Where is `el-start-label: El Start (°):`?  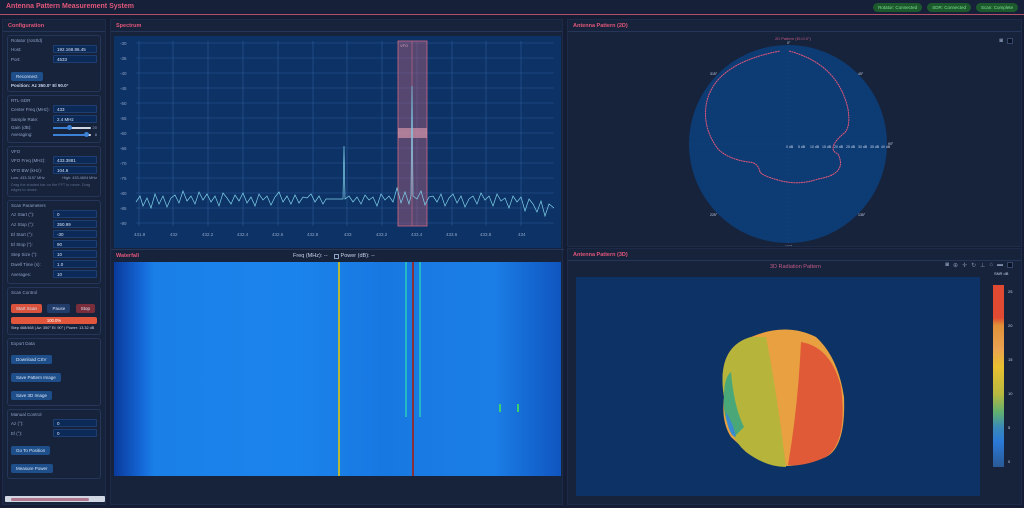 el-start-label: El Start (°): is located at coordinates (22, 234).